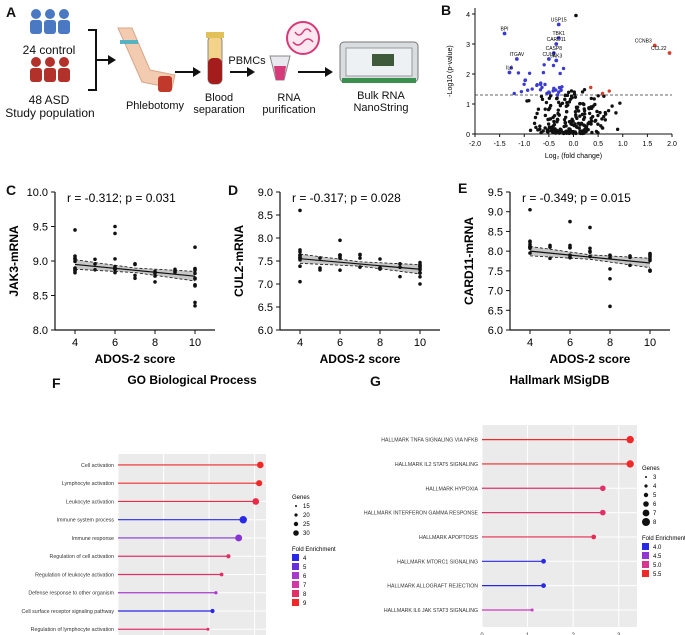  I want to click on legend-fe-label: 5, so click(305, 568).